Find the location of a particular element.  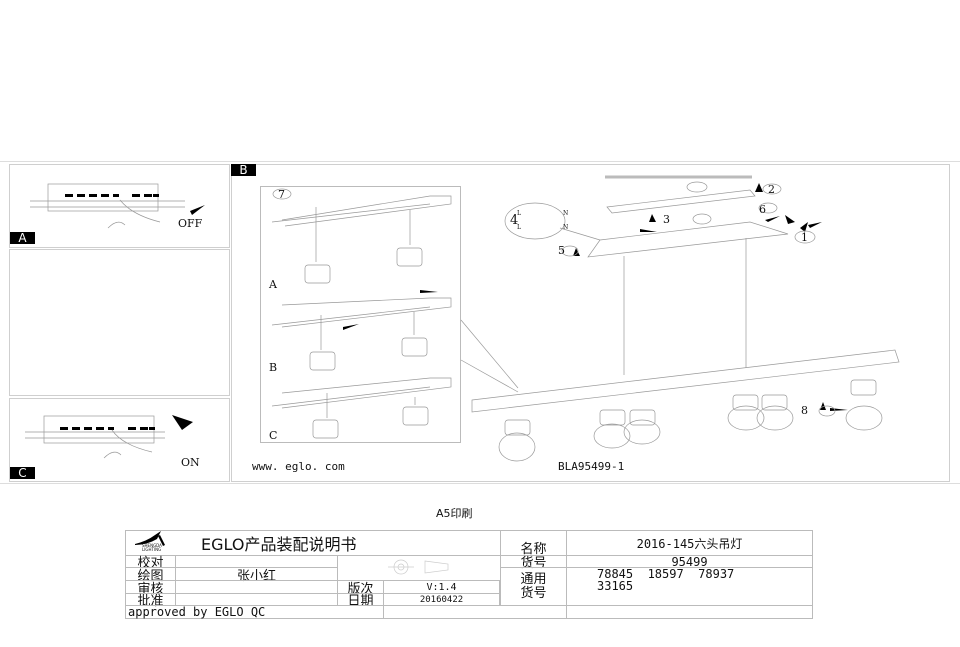

off-caption: OFF is located at coordinates (190, 223).